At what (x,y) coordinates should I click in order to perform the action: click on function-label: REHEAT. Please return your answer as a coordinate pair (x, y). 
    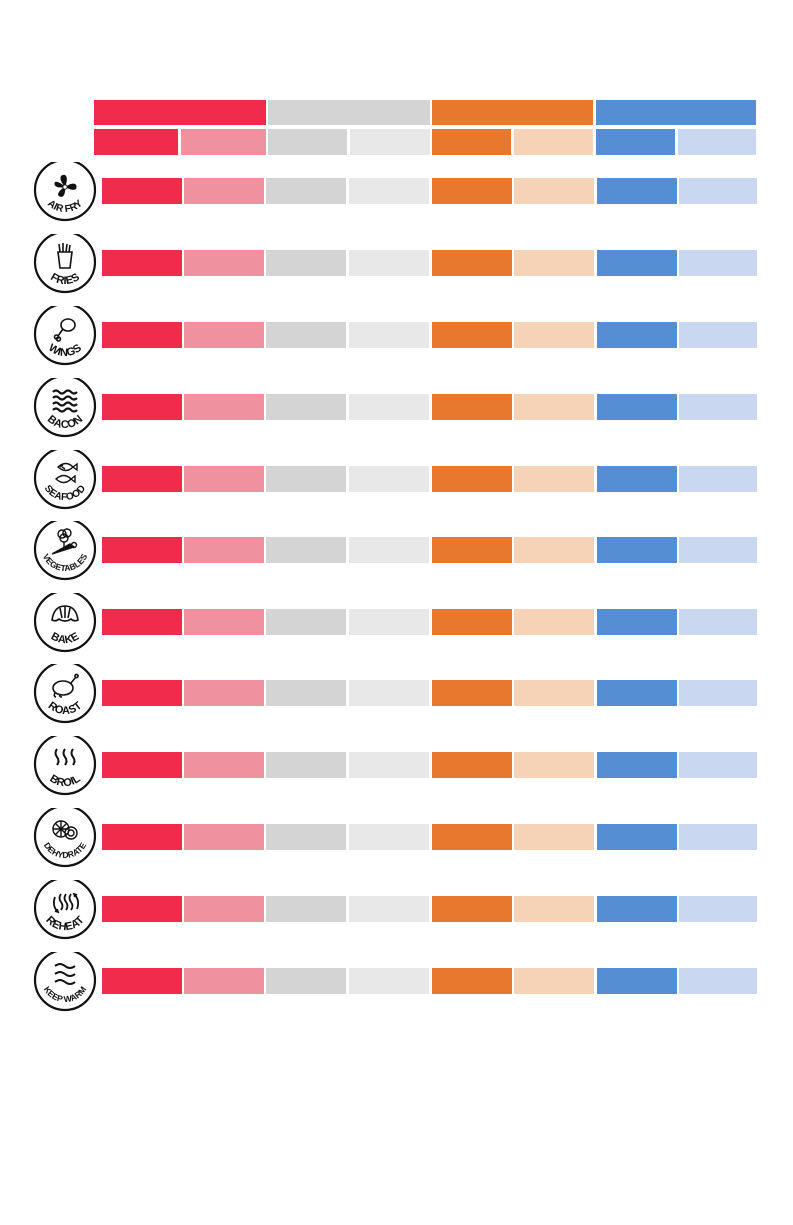
    Looking at the image, I should click on (64, 923).